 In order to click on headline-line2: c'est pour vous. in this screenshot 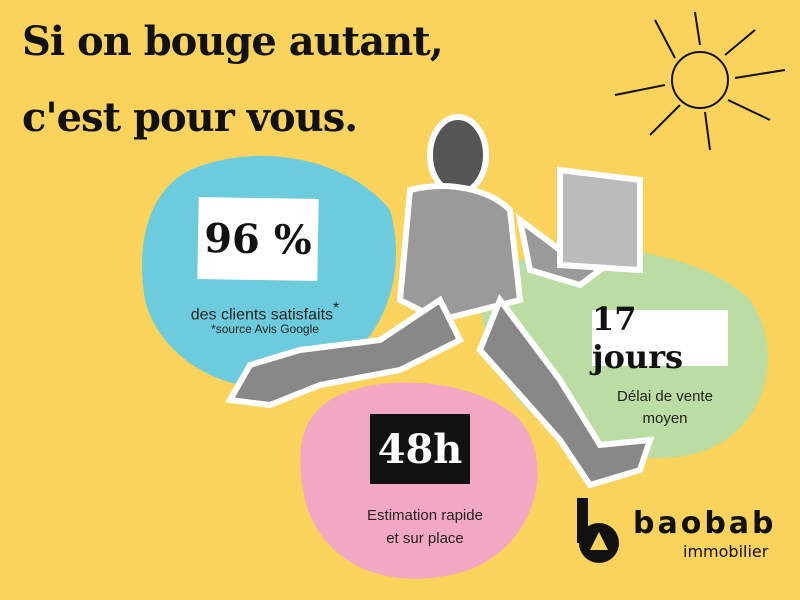, I will do `click(190, 117)`.